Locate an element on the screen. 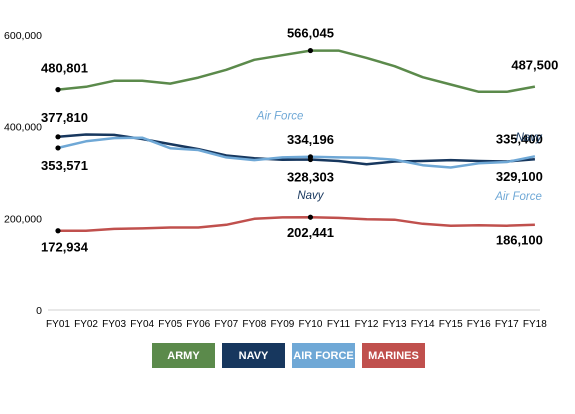 The image size is (575, 414). x-tick-label: FY05 is located at coordinates (170, 324).